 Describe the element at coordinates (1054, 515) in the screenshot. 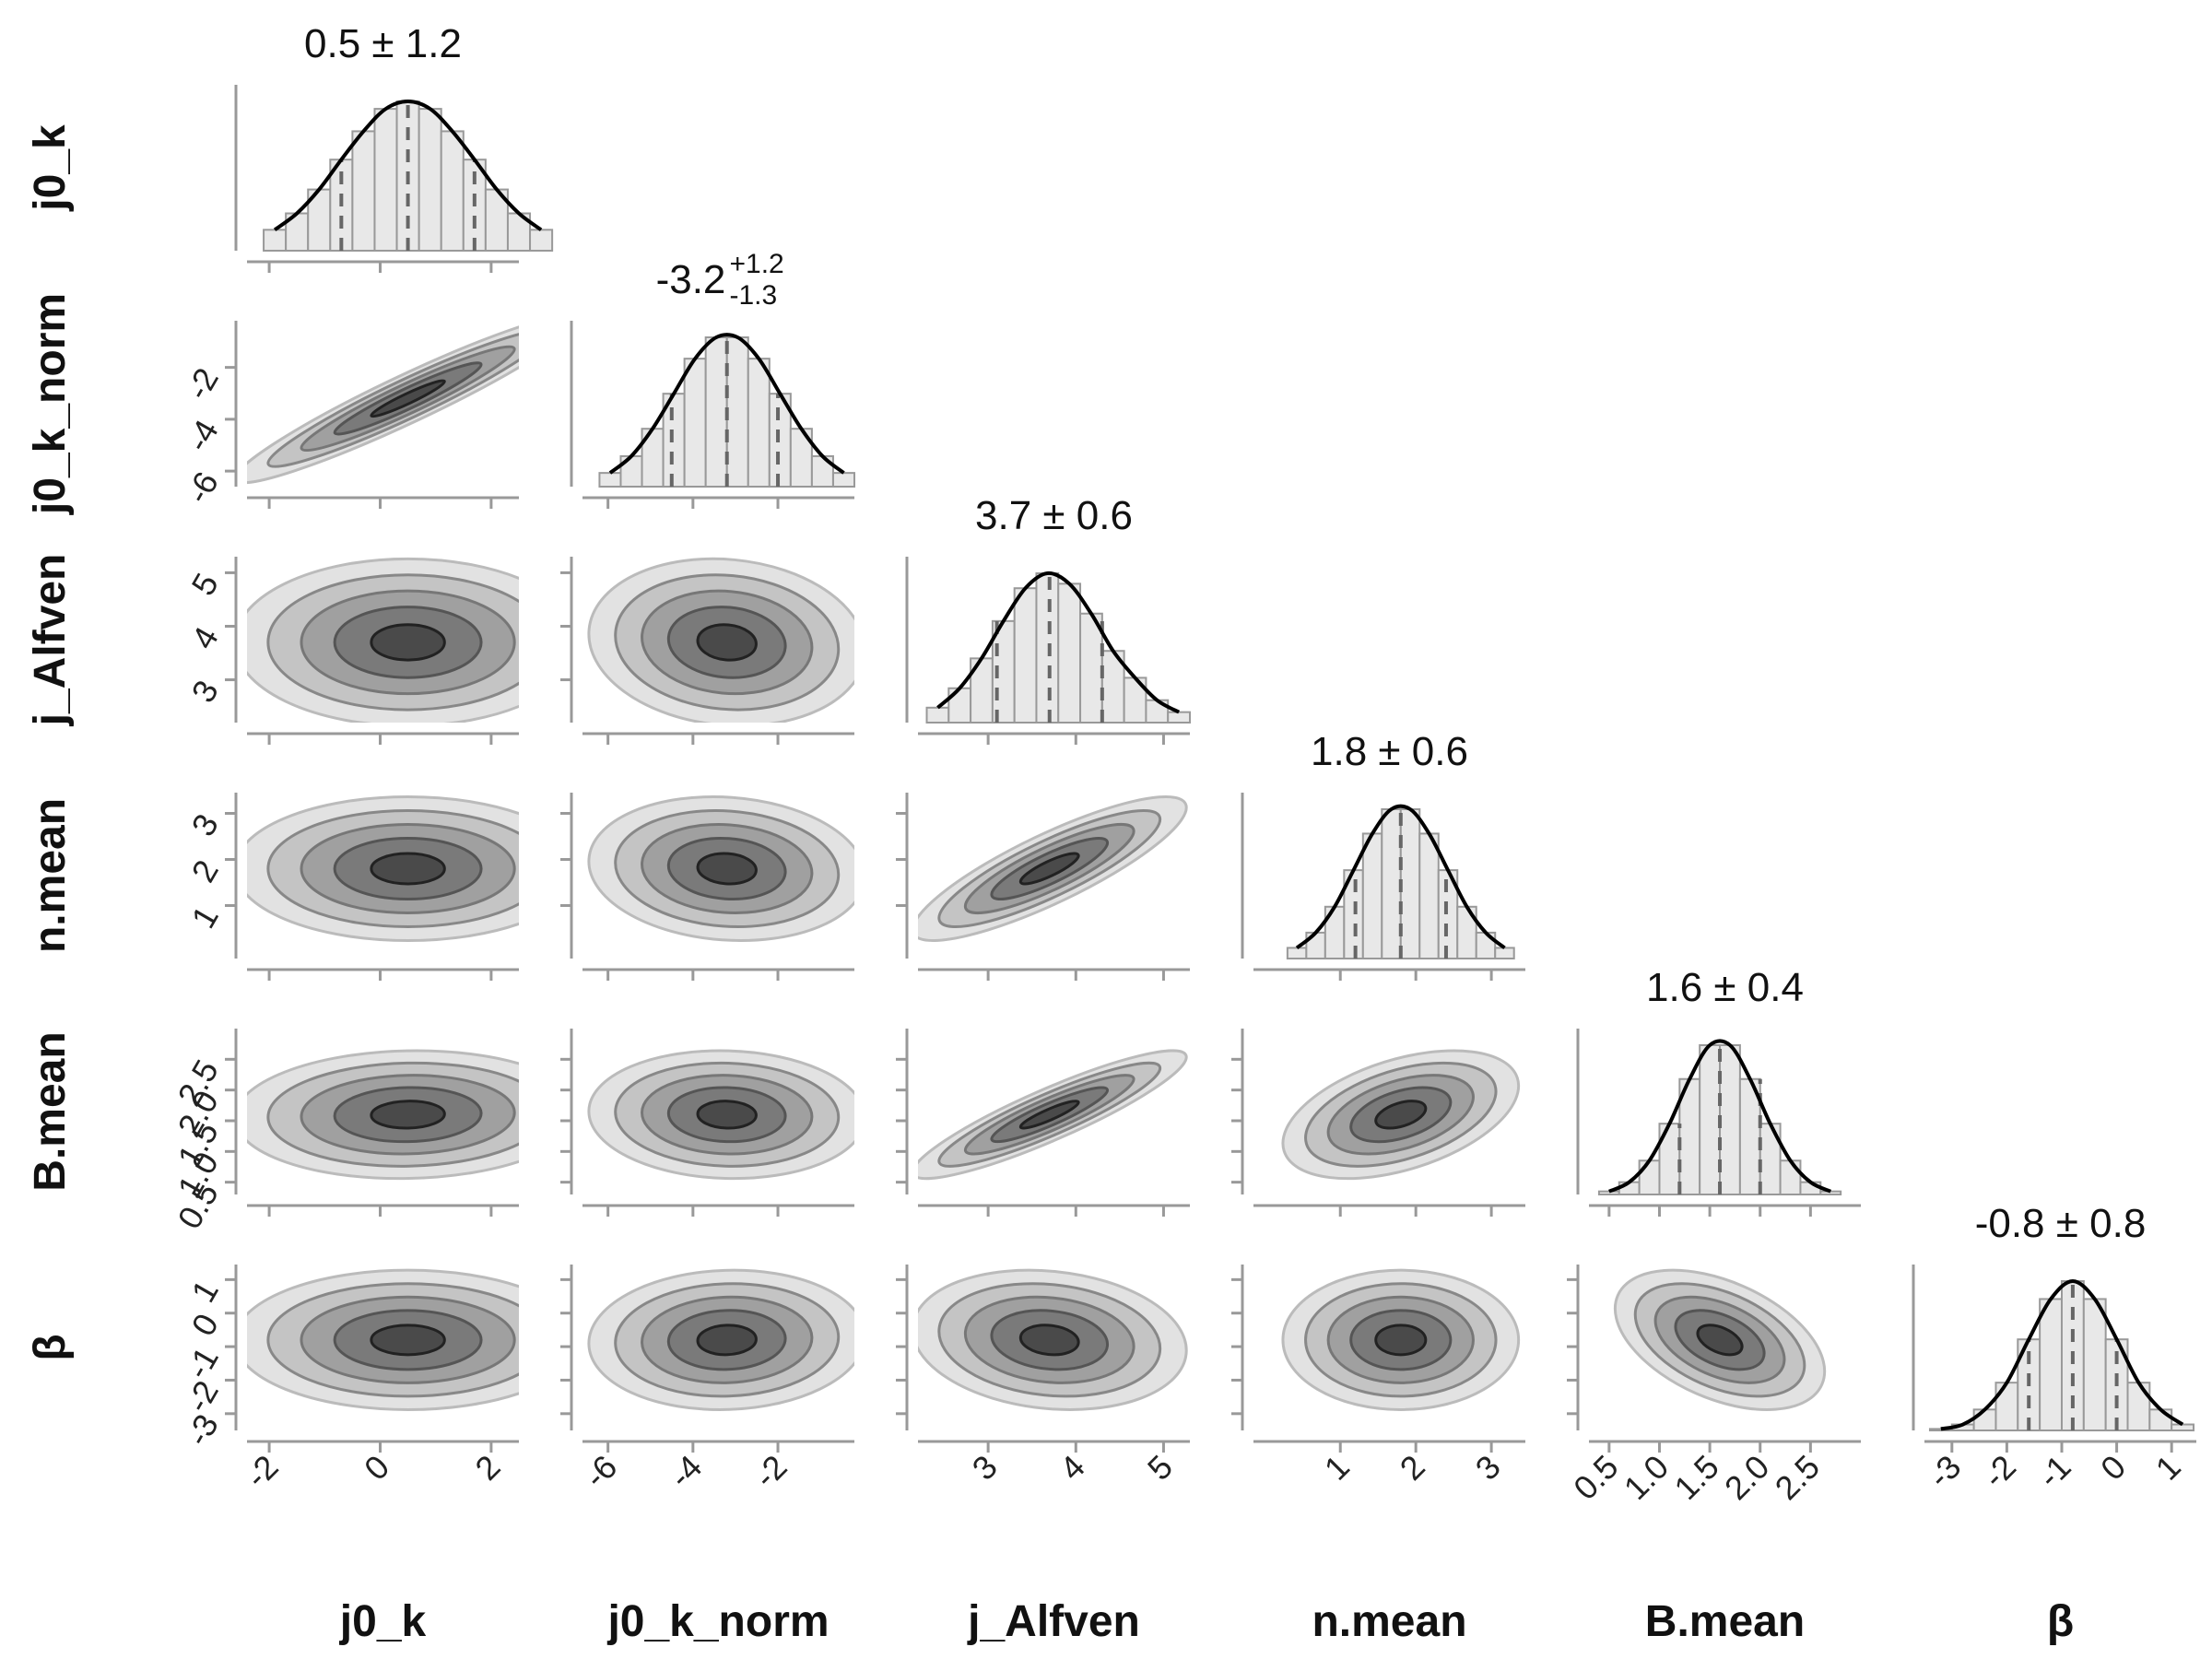

I see `summary: 3.7 ± 0.6` at that location.